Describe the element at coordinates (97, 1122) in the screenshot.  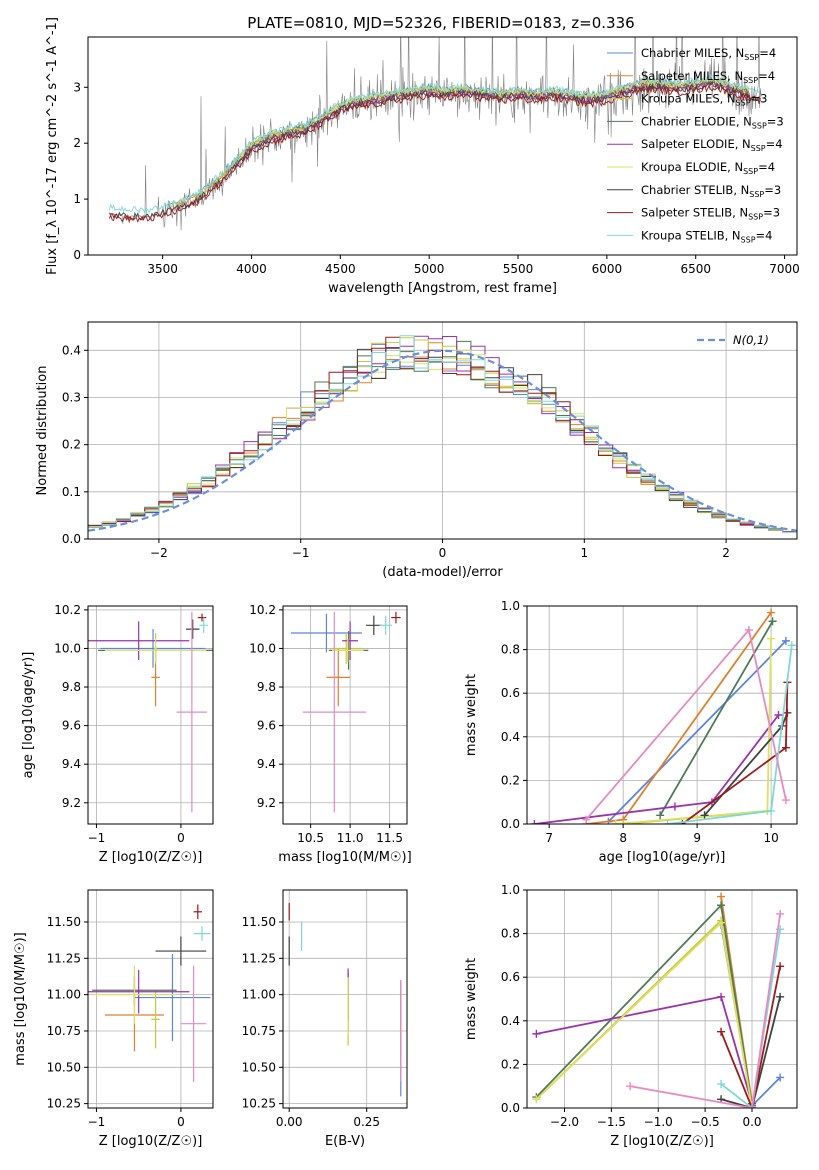
I see `x-tick-label: −1` at that location.